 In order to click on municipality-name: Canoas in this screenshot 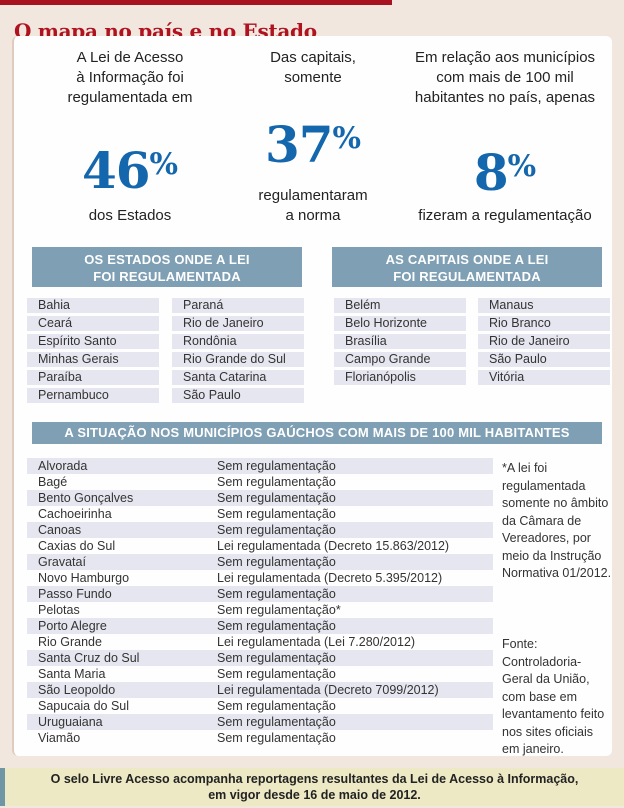, I will do `click(60, 530)`.